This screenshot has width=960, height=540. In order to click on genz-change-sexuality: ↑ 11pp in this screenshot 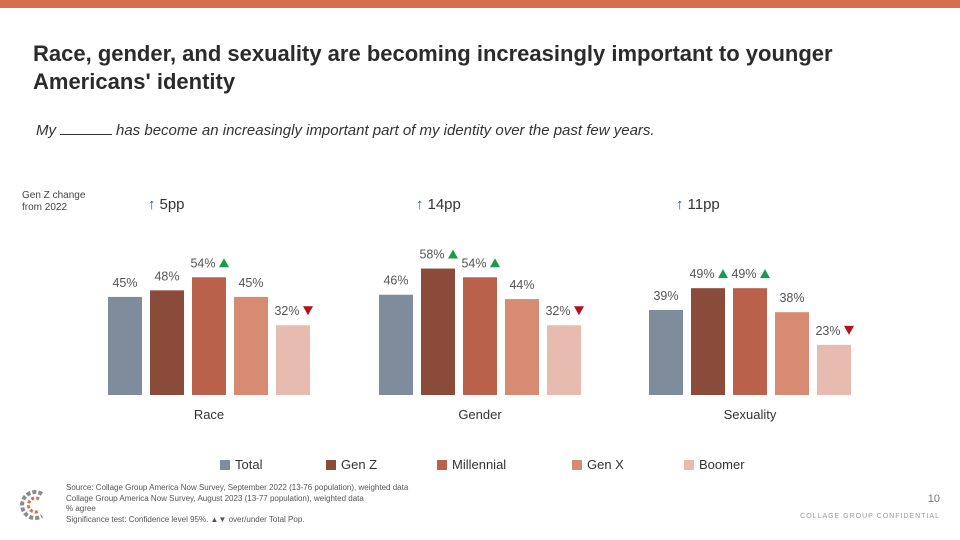, I will do `click(698, 204)`.